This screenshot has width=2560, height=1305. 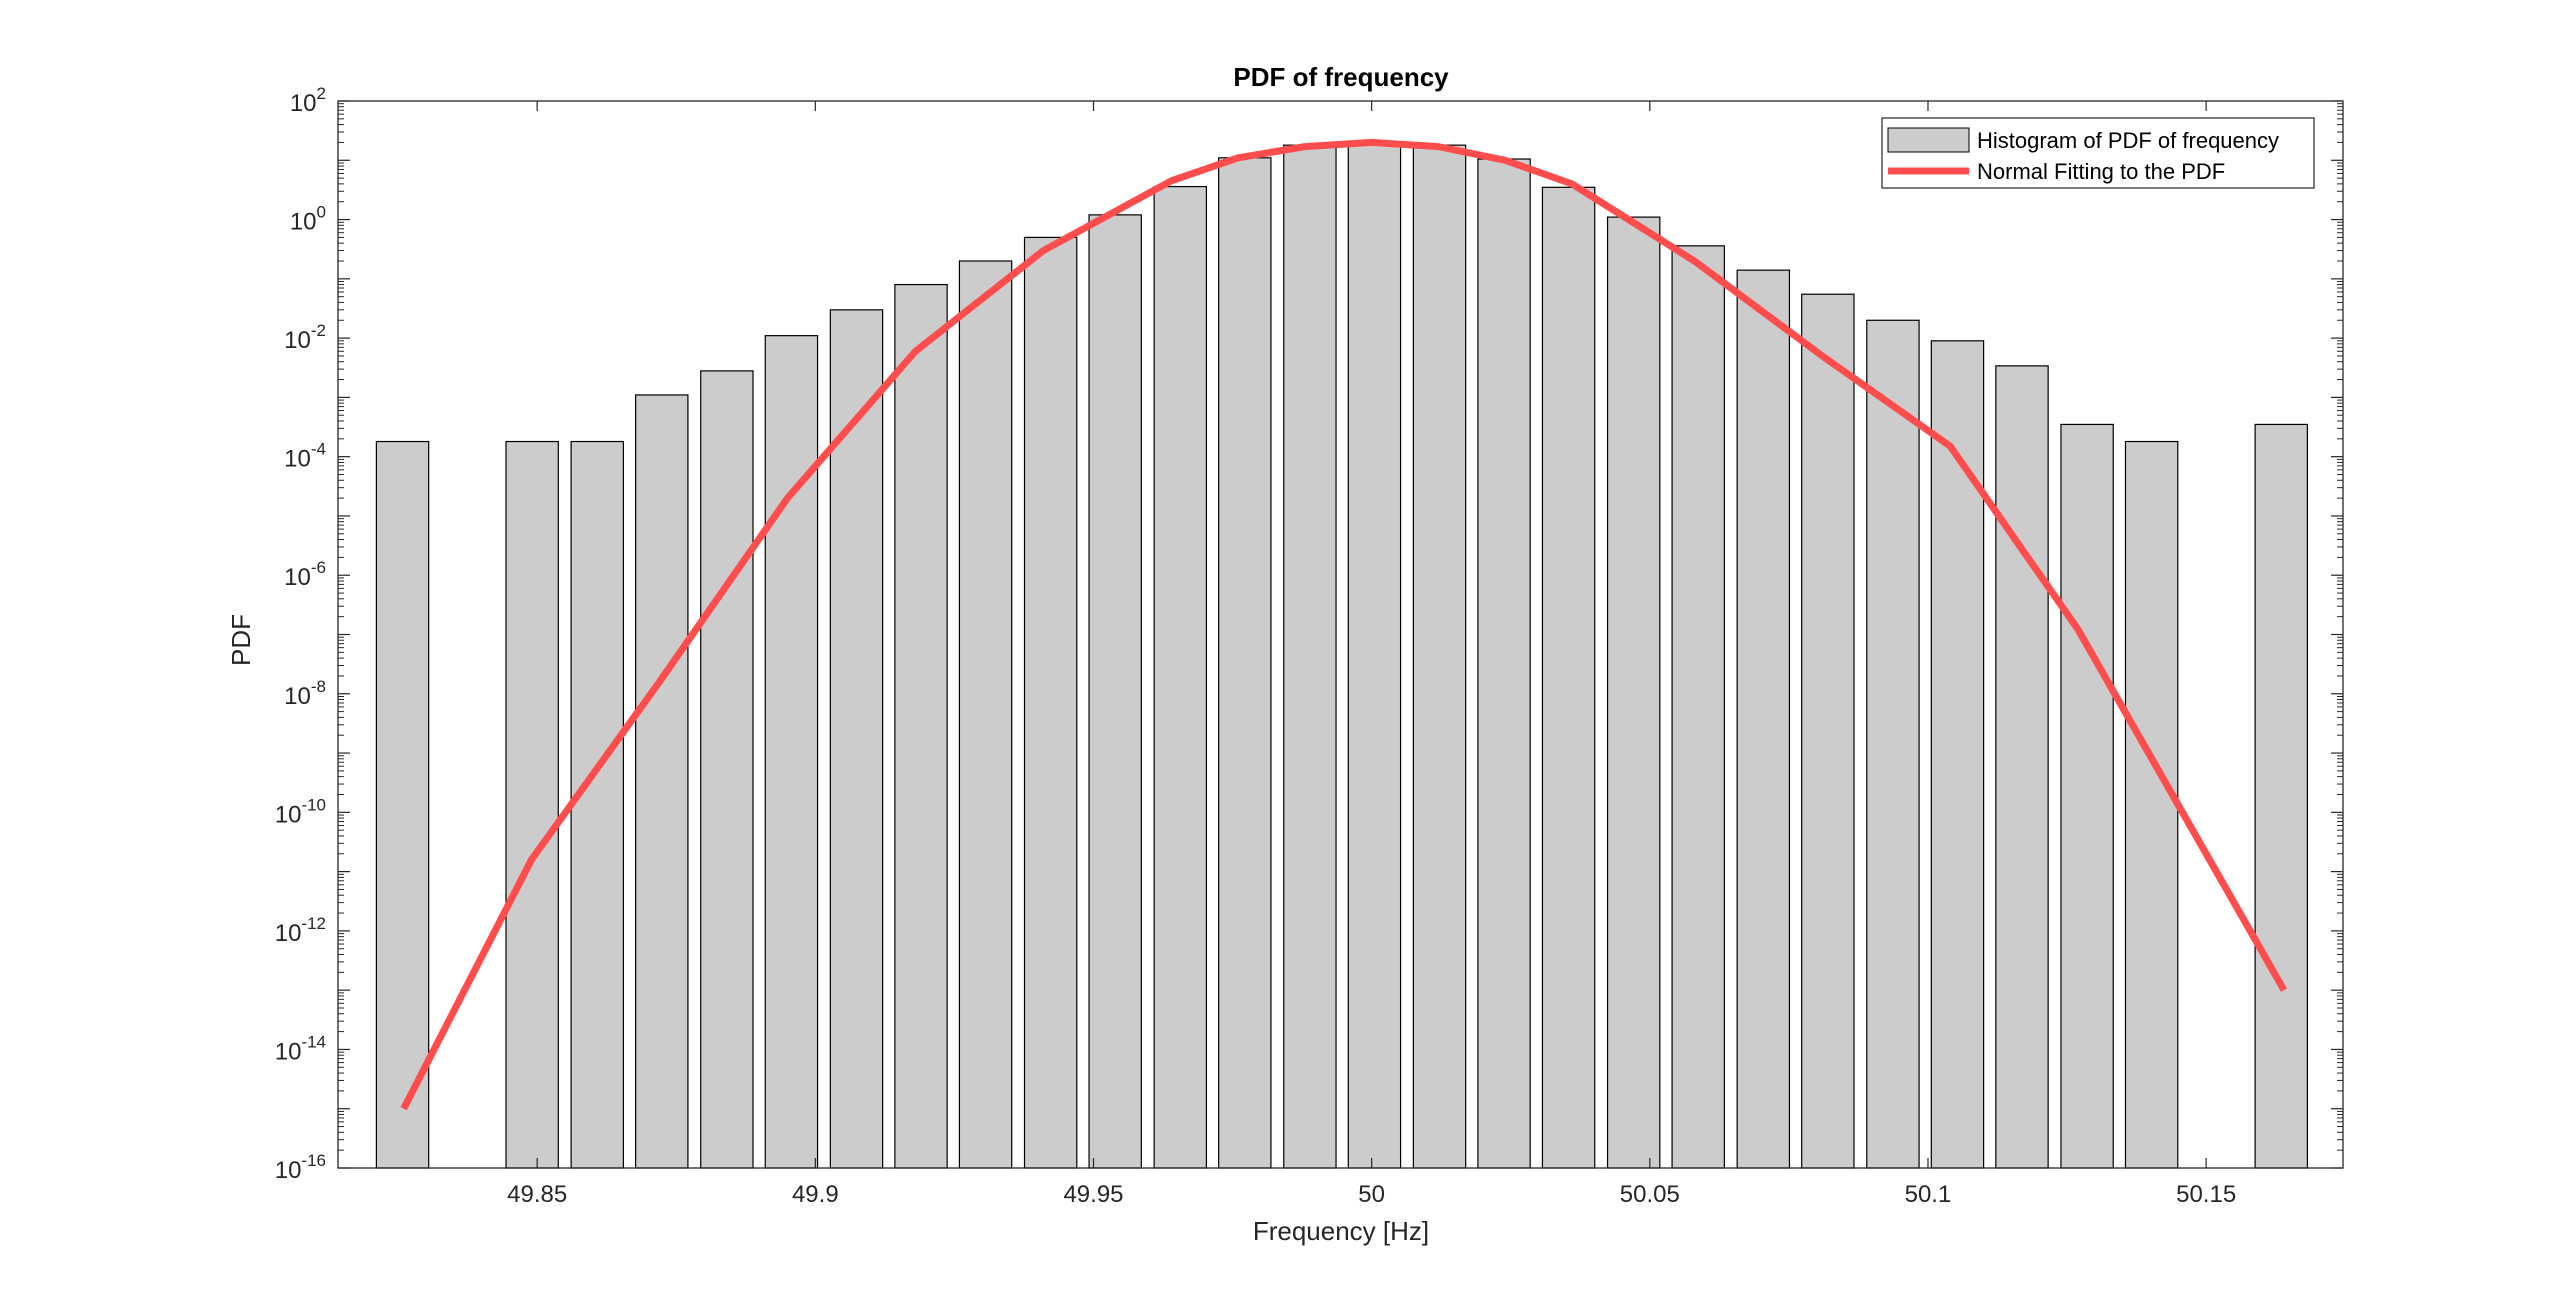 What do you see at coordinates (2101, 171) in the screenshot?
I see `legend-label-normal-fit: Normal Fitting to the PDF` at bounding box center [2101, 171].